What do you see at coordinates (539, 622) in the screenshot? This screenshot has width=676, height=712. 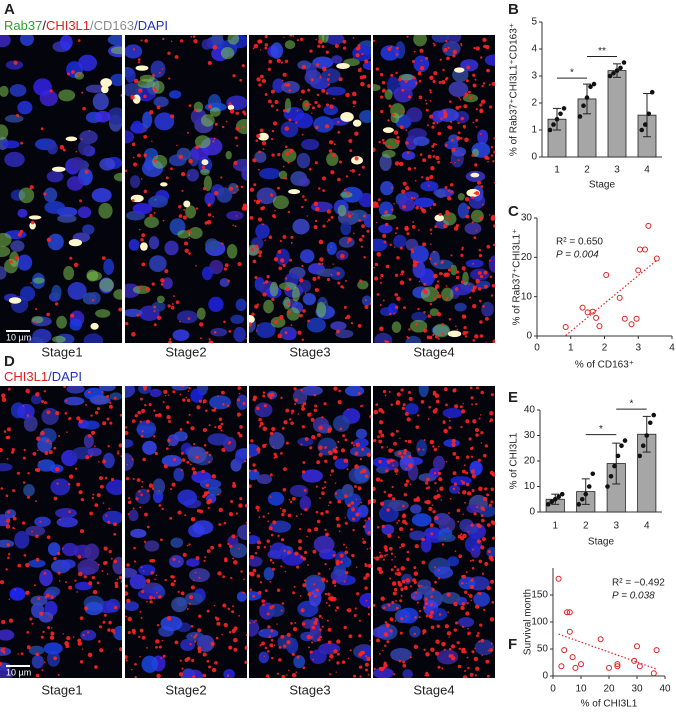 I see `y-tick-label: 100` at bounding box center [539, 622].